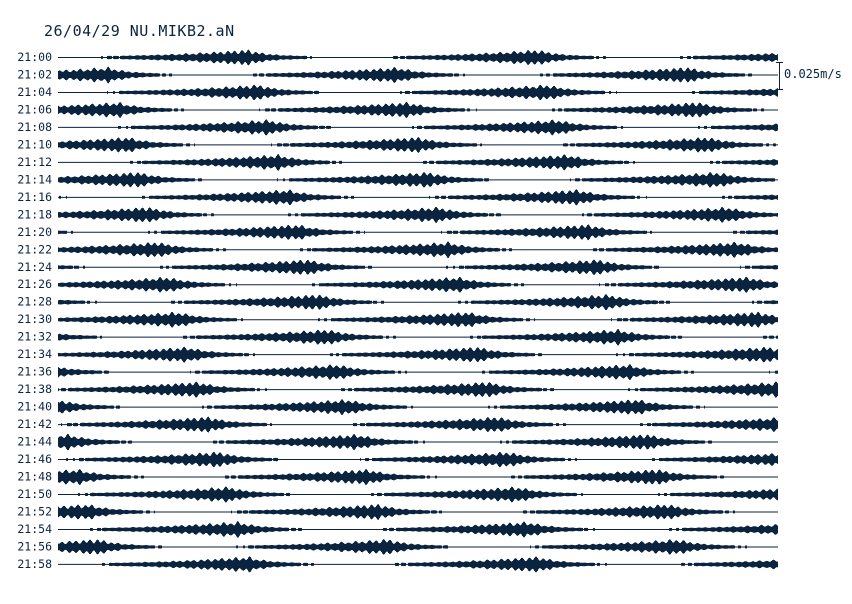  Describe the element at coordinates (34, 197) in the screenshot. I see `row-time-label: 21:16` at that location.